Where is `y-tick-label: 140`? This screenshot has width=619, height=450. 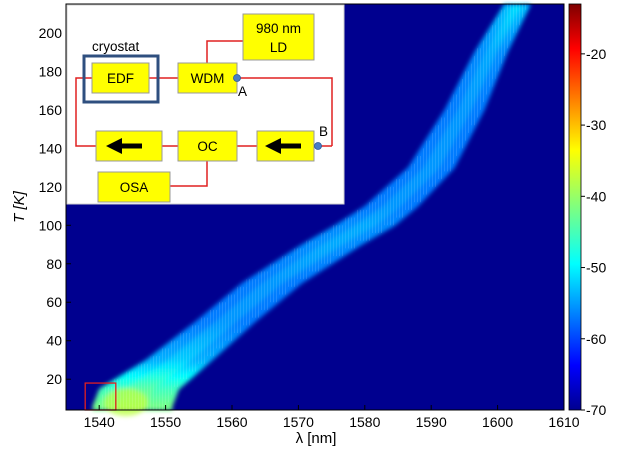
y-tick-label: 140 is located at coordinates (51, 148).